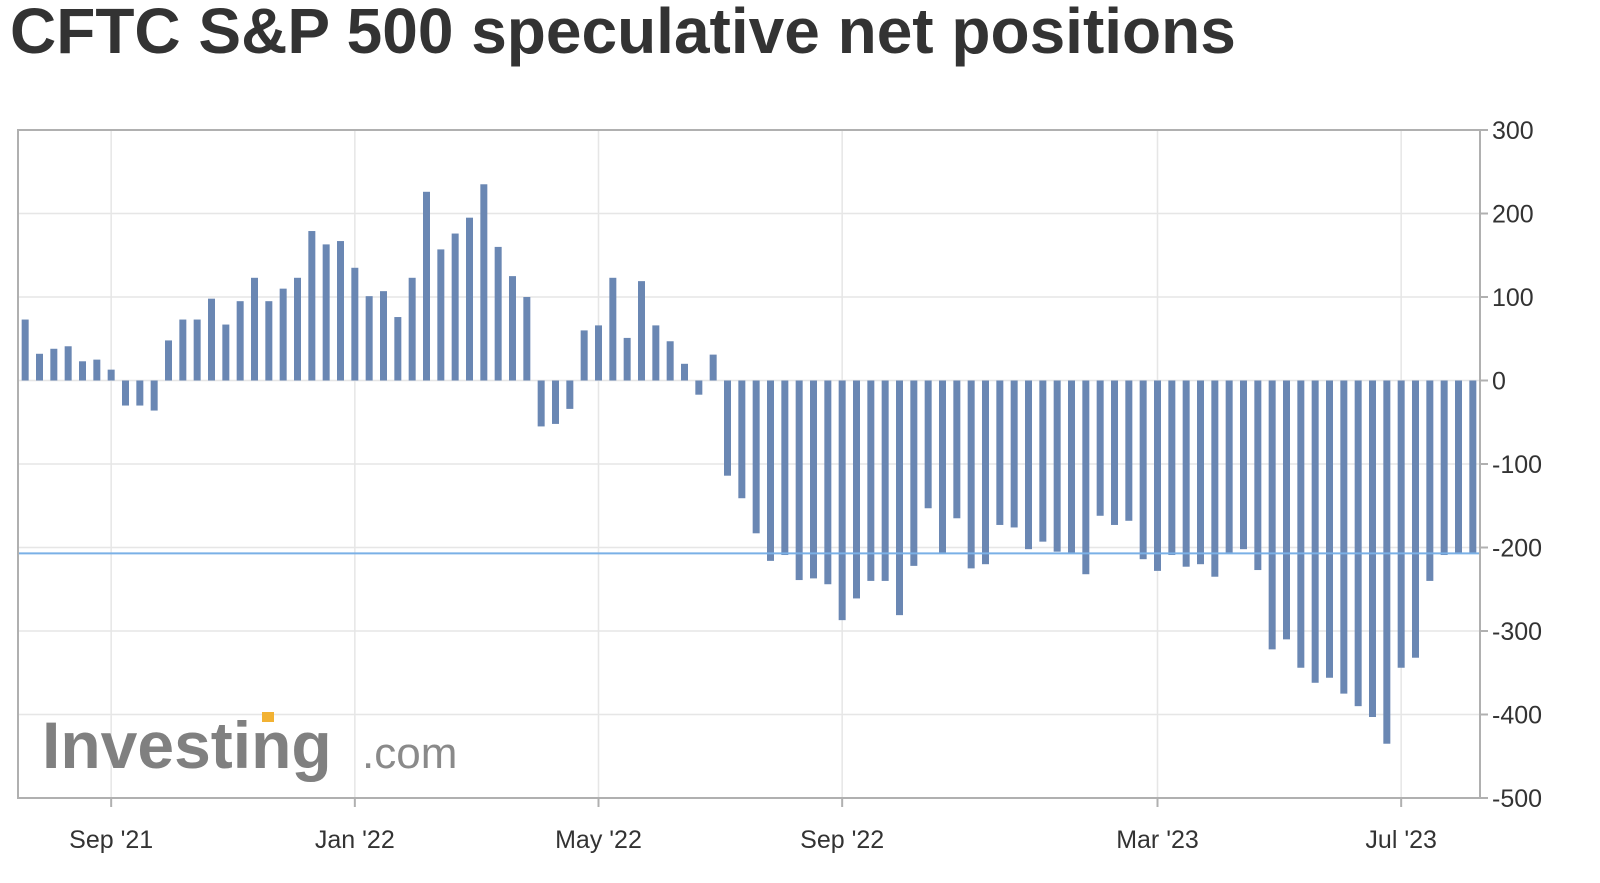 This screenshot has width=1600, height=883. What do you see at coordinates (1517, 799) in the screenshot?
I see `y-tick-label: -500` at bounding box center [1517, 799].